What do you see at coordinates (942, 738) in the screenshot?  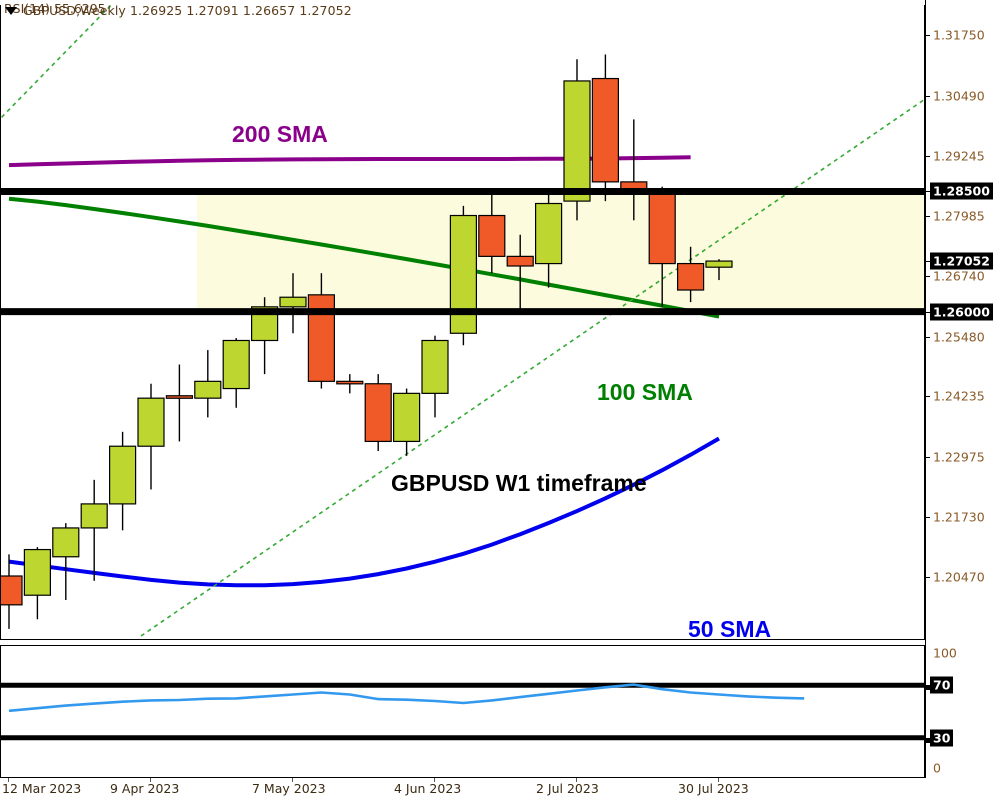 I see `rsi-axis-label: 30` at bounding box center [942, 738].